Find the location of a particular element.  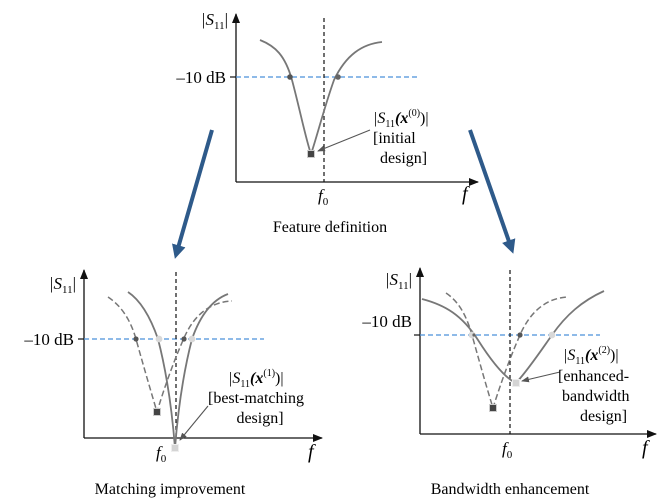

annotation-line: [best-matching is located at coordinates (256, 398).